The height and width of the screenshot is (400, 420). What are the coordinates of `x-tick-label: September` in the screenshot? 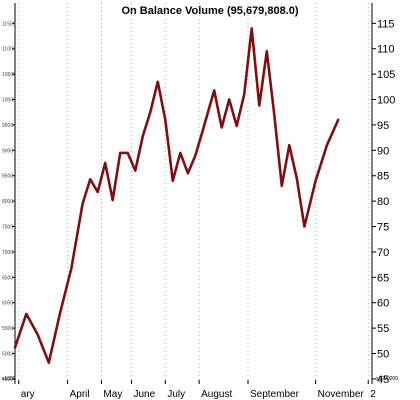 It's located at (275, 394).